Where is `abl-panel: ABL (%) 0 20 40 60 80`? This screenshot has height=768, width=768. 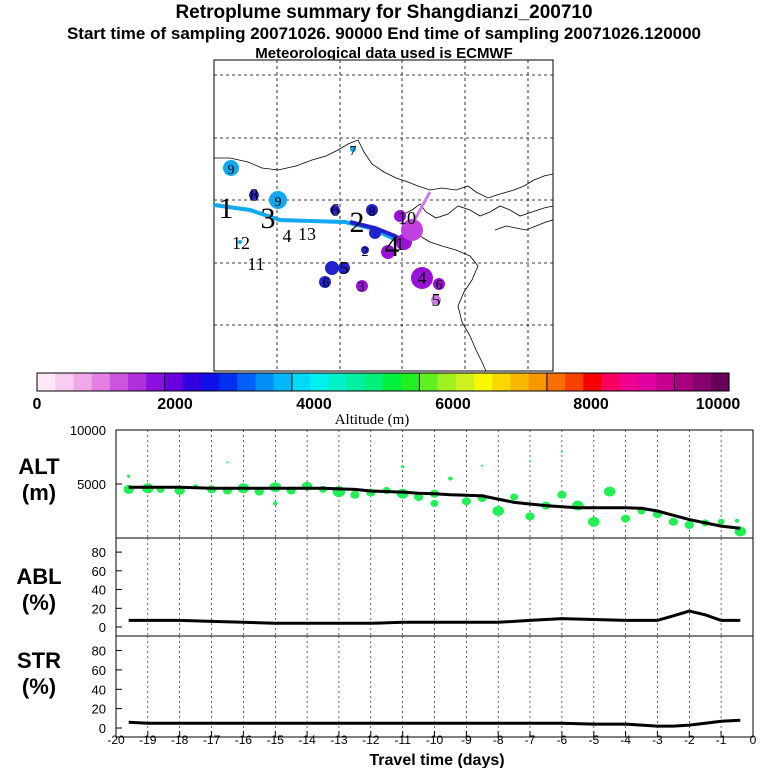
abl-panel: ABL (%) 0 20 40 60 80 is located at coordinates (378, 587).